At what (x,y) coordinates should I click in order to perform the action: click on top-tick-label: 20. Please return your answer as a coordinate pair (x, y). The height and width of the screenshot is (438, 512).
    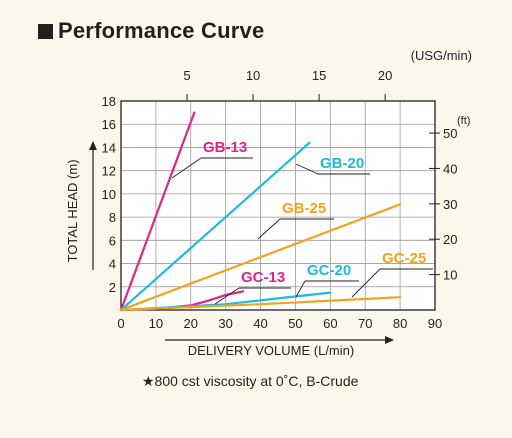
    Looking at the image, I should click on (385, 75).